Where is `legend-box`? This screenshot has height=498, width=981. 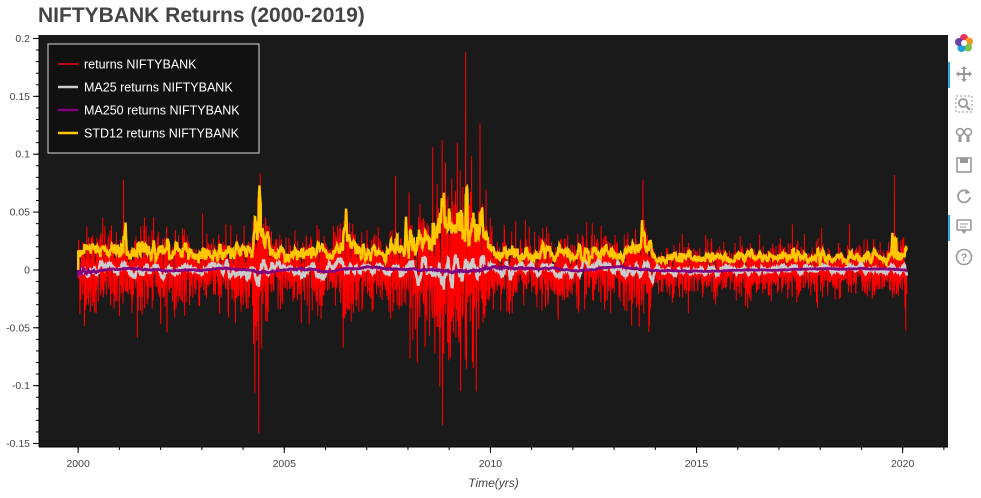 legend-box is located at coordinates (153, 98).